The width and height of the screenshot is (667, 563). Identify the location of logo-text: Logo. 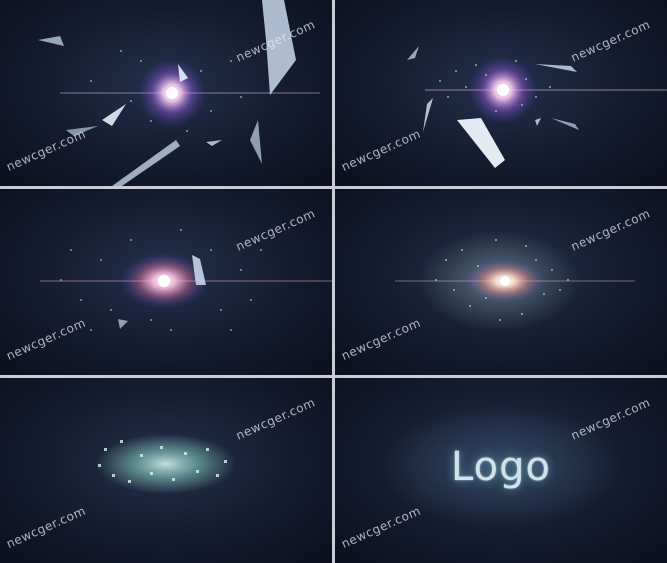
(501, 467).